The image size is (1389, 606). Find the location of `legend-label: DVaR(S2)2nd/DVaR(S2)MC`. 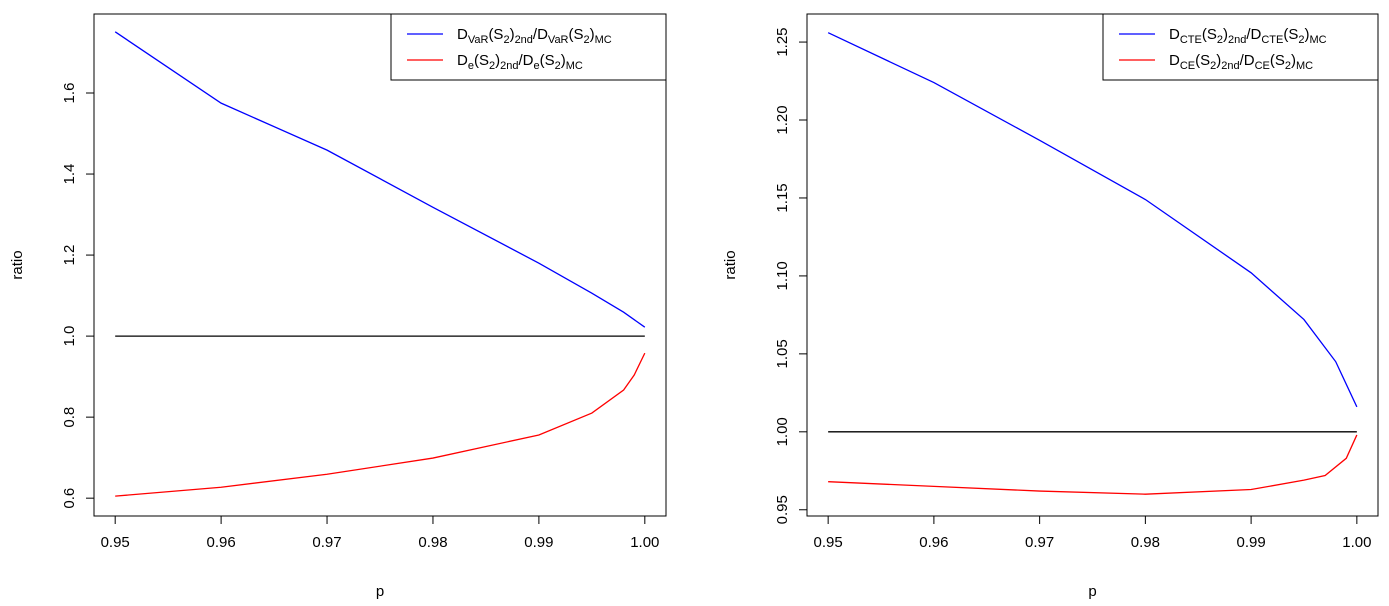

legend-label: DVaR(S2)2nd/DVaR(S2)MC is located at coordinates (534, 36).